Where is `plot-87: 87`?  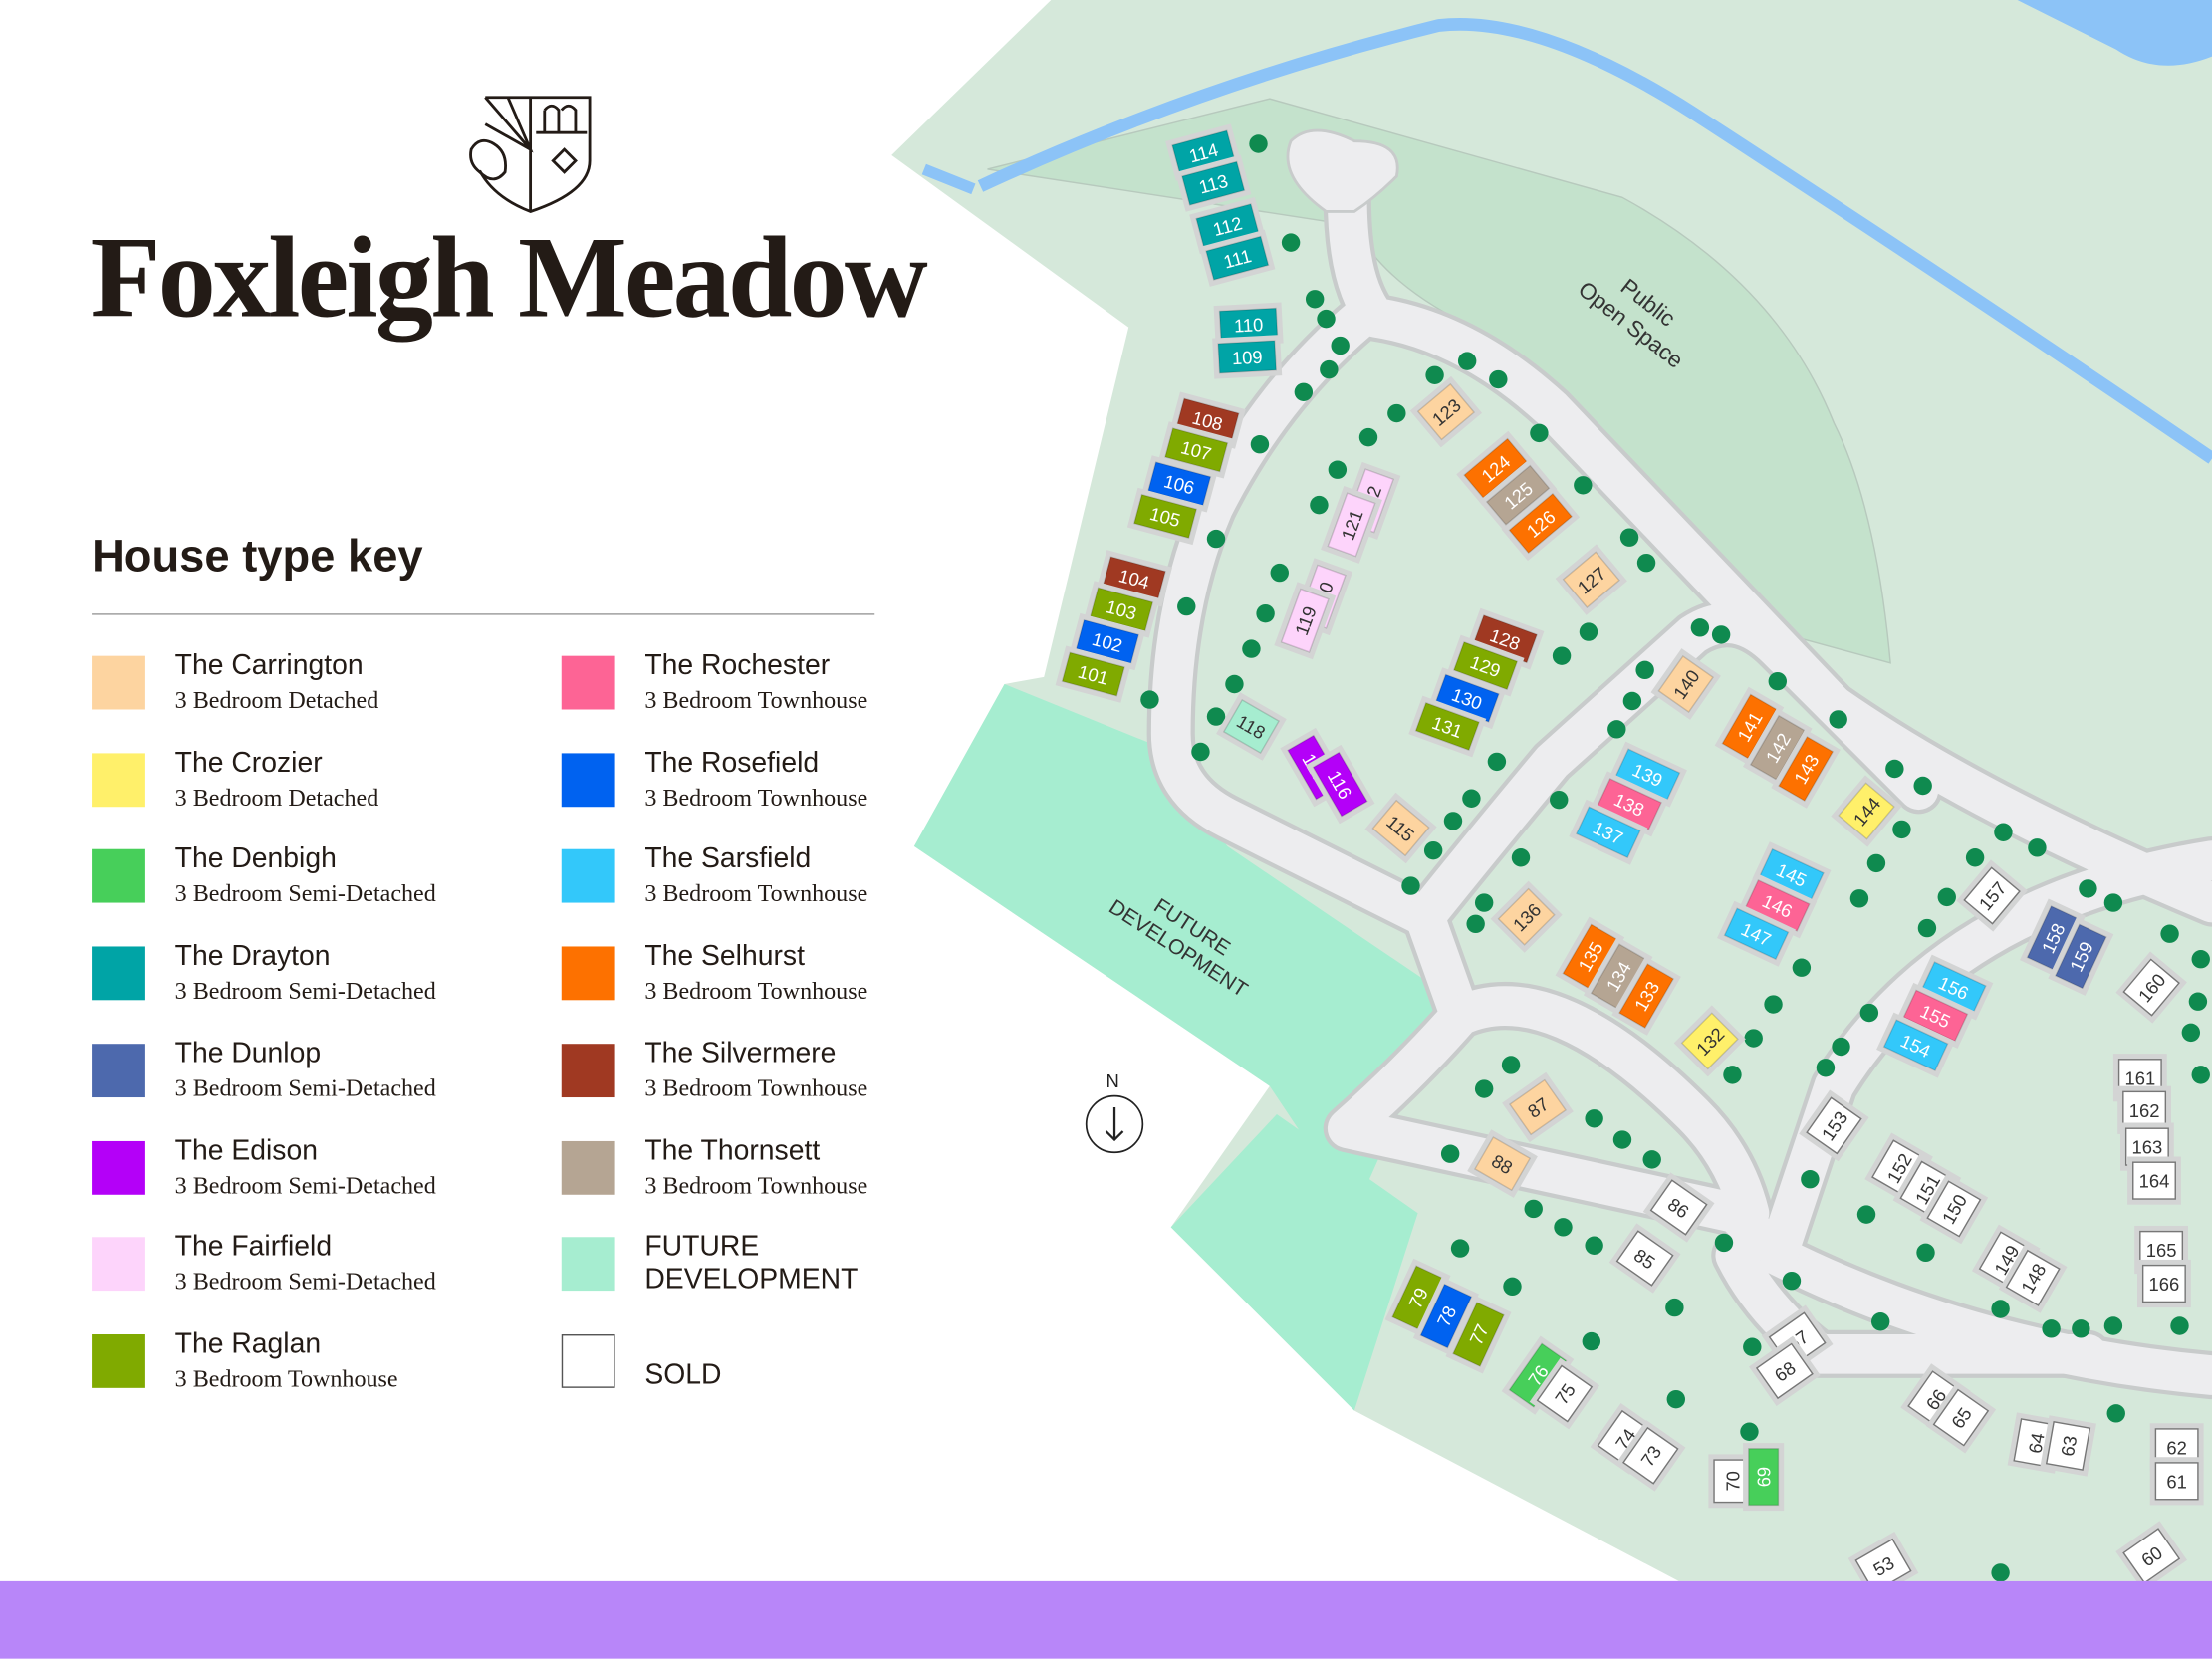
plot-87: 87 is located at coordinates (1538, 1107).